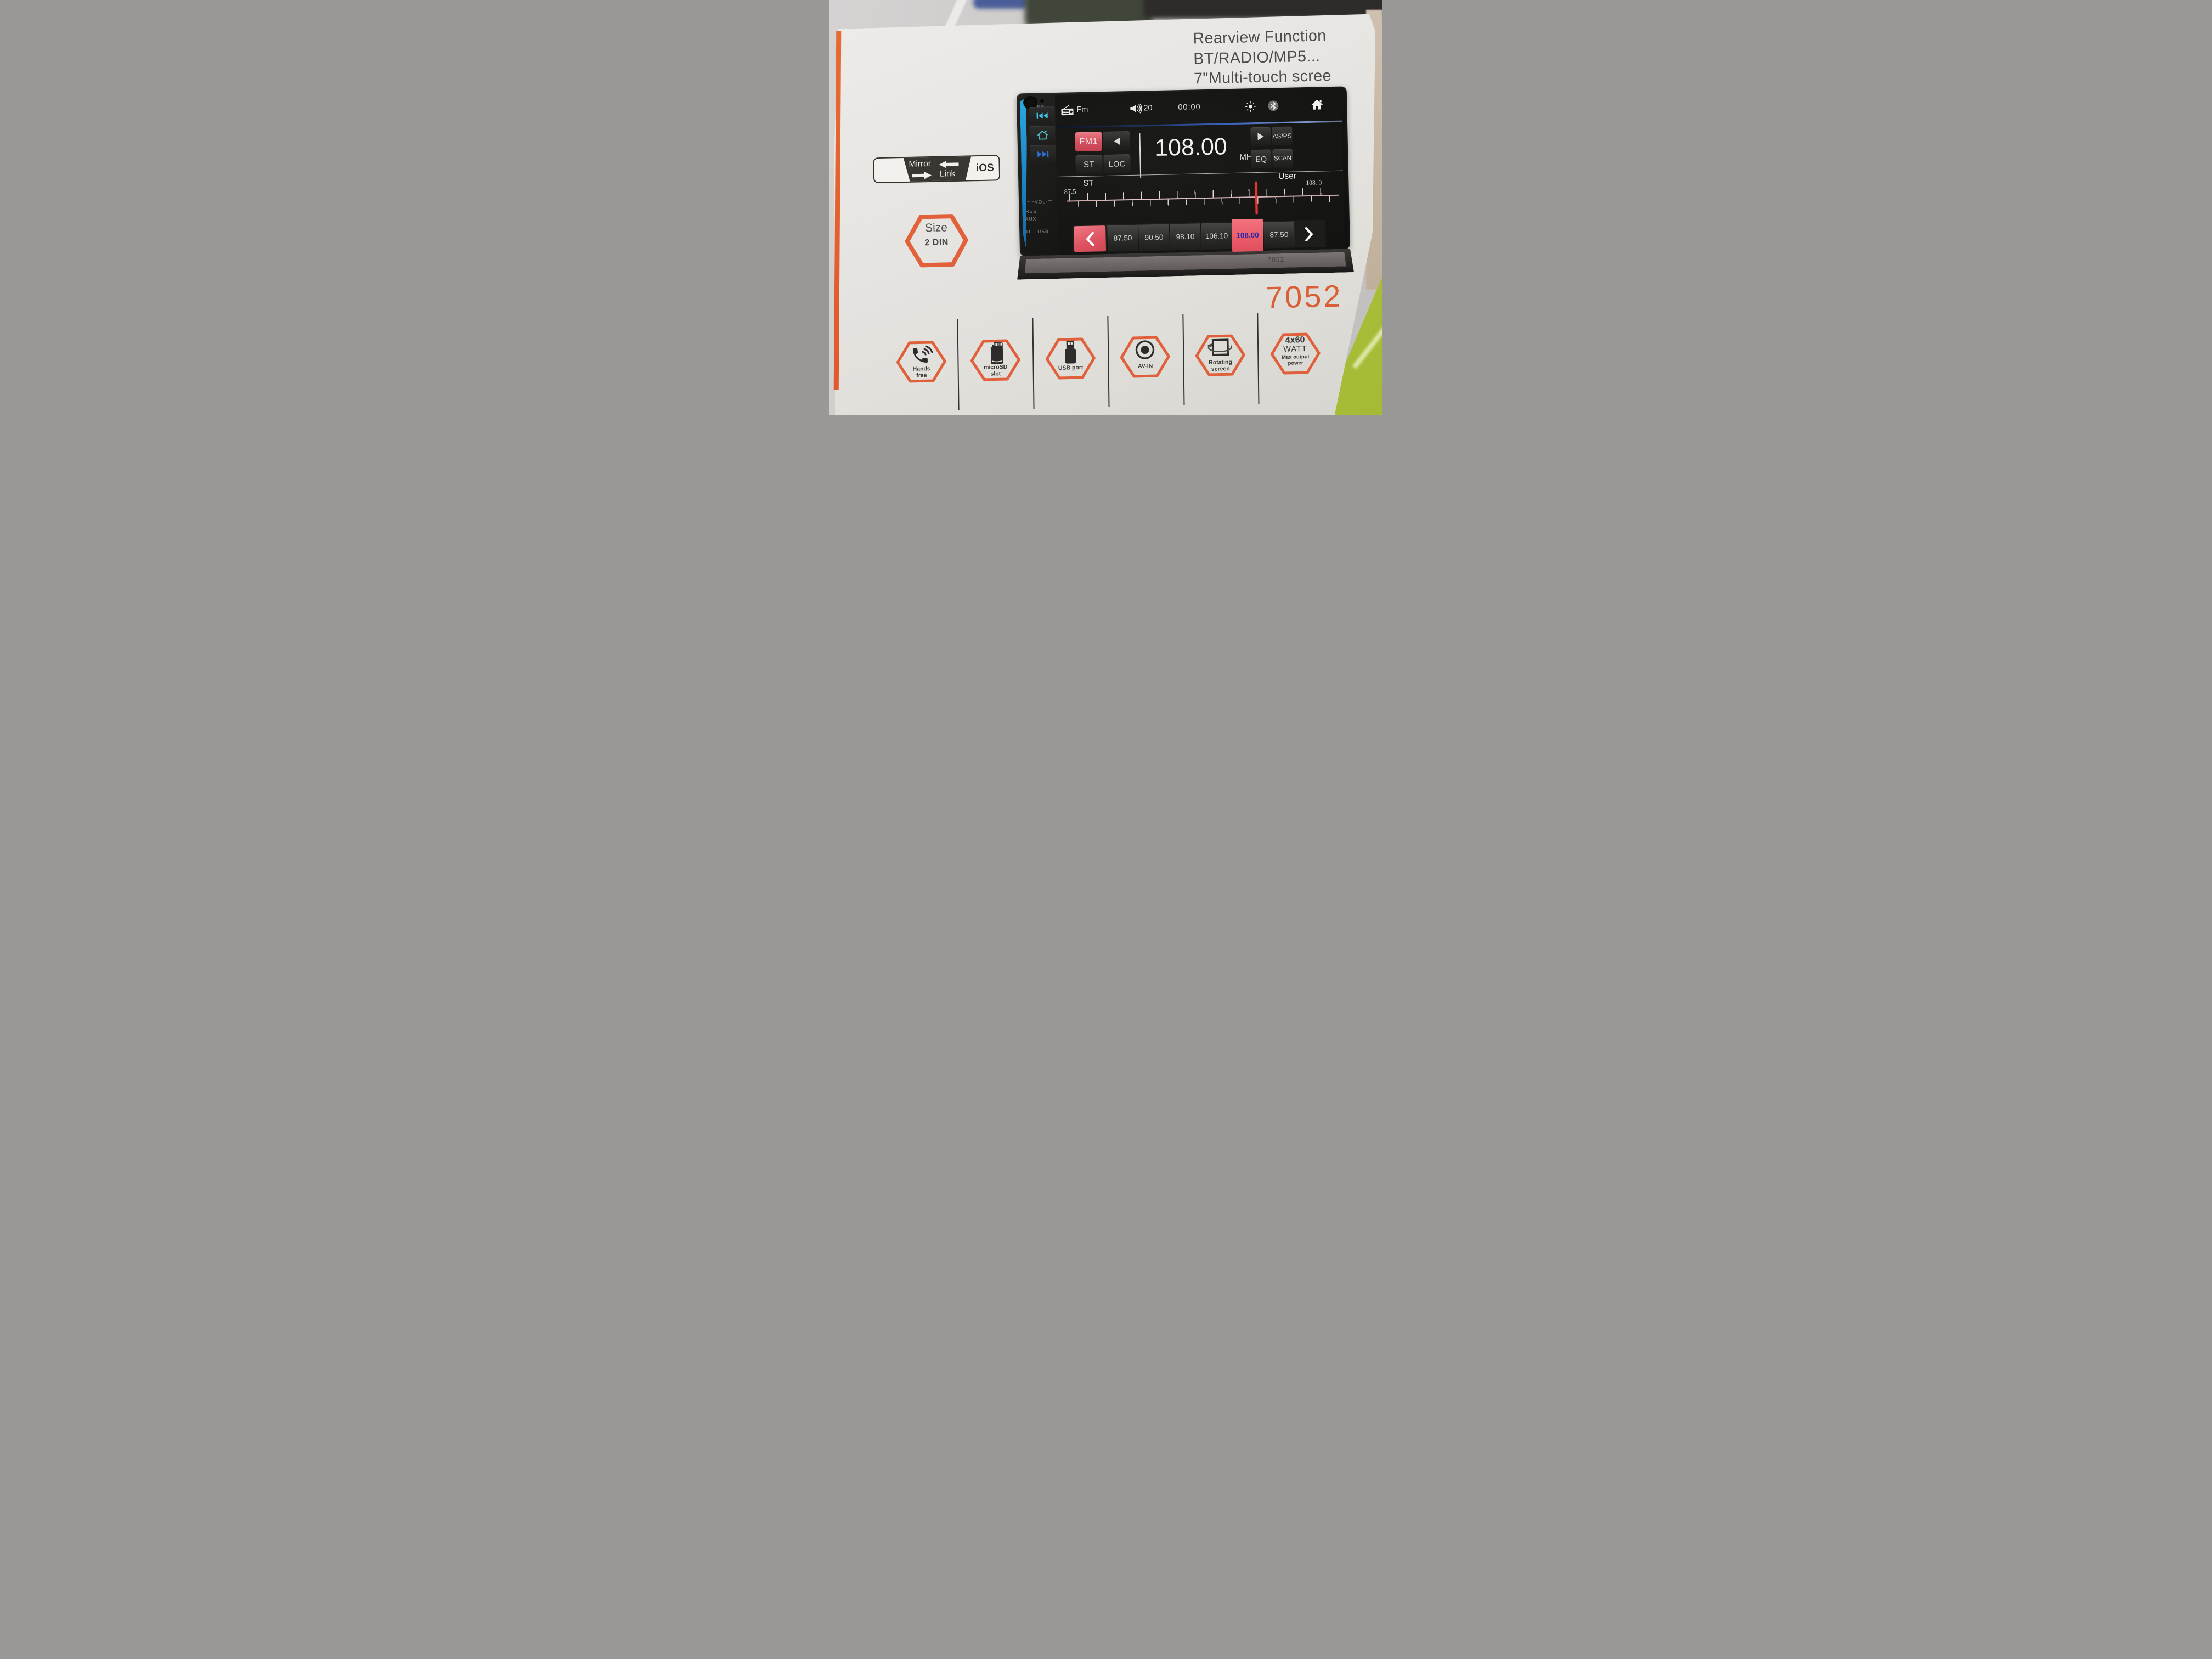  I want to click on right-triangle-icon, so click(1260, 136).